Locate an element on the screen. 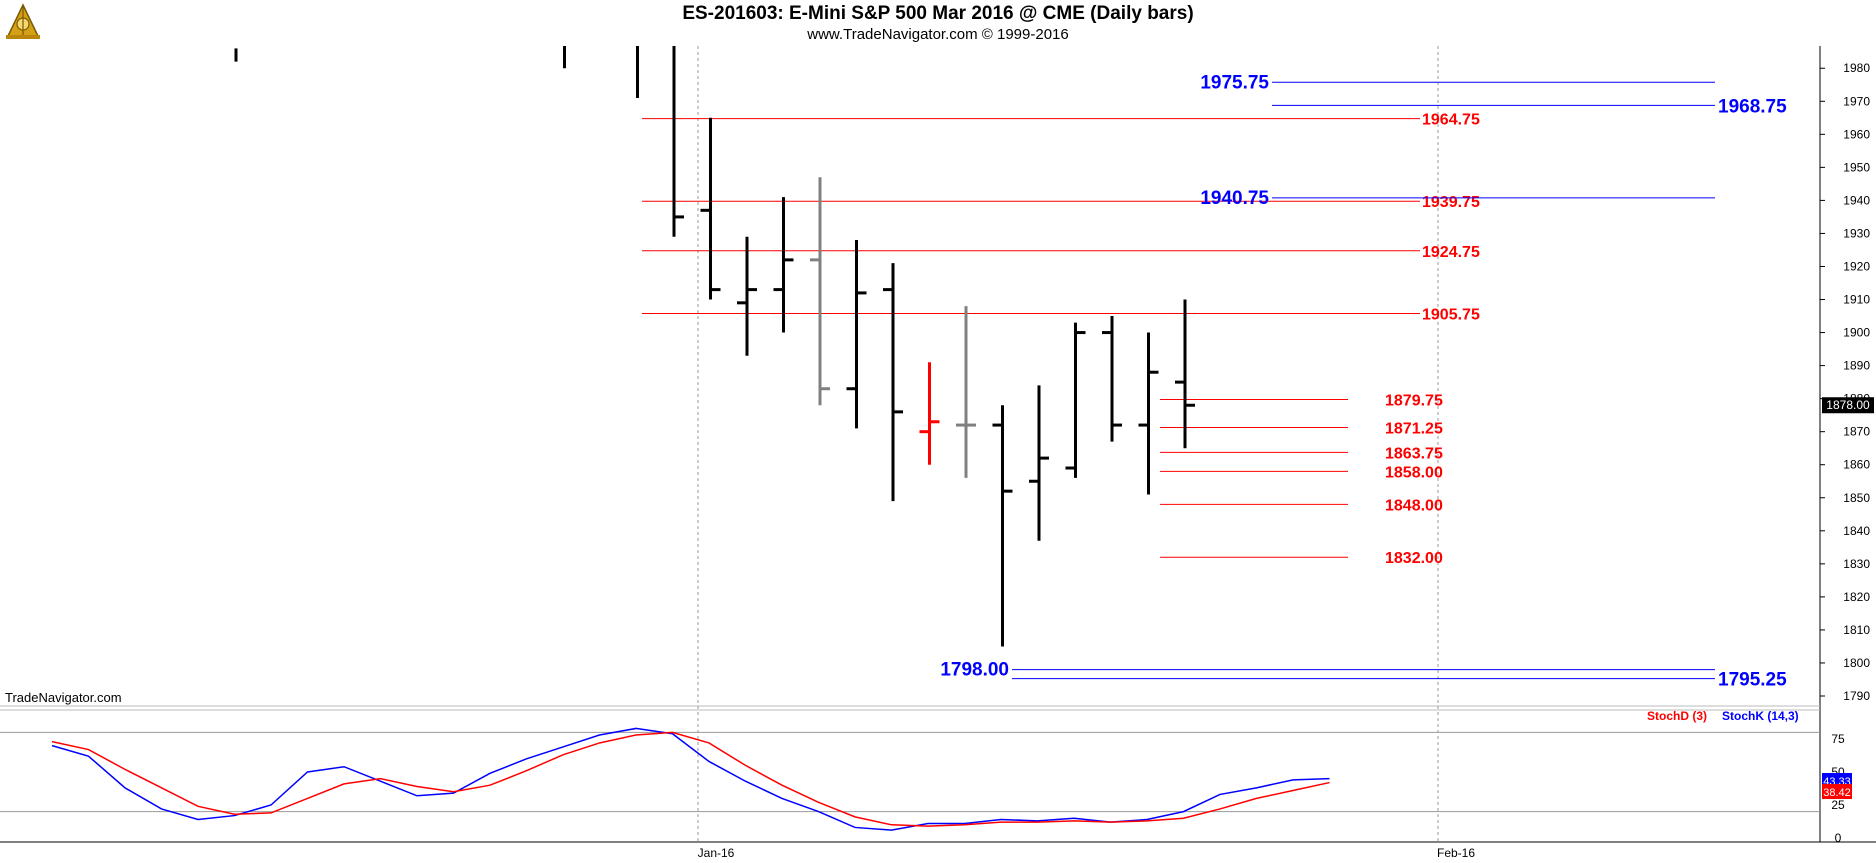  red-level-label: 1871.25 is located at coordinates (1414, 429).